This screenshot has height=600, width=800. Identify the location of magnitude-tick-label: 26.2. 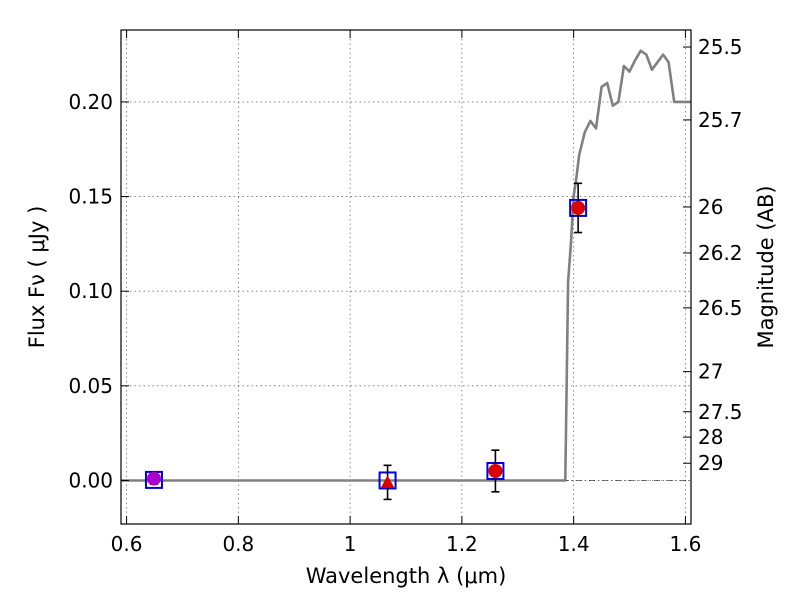
(720, 253).